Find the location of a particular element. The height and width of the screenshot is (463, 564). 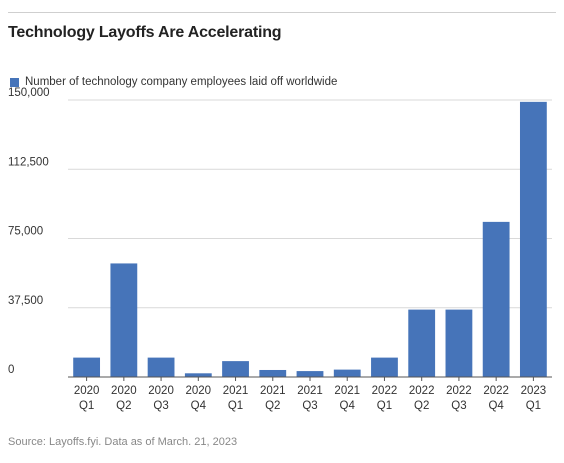

y-tick-label: 150,000 is located at coordinates (29, 93).